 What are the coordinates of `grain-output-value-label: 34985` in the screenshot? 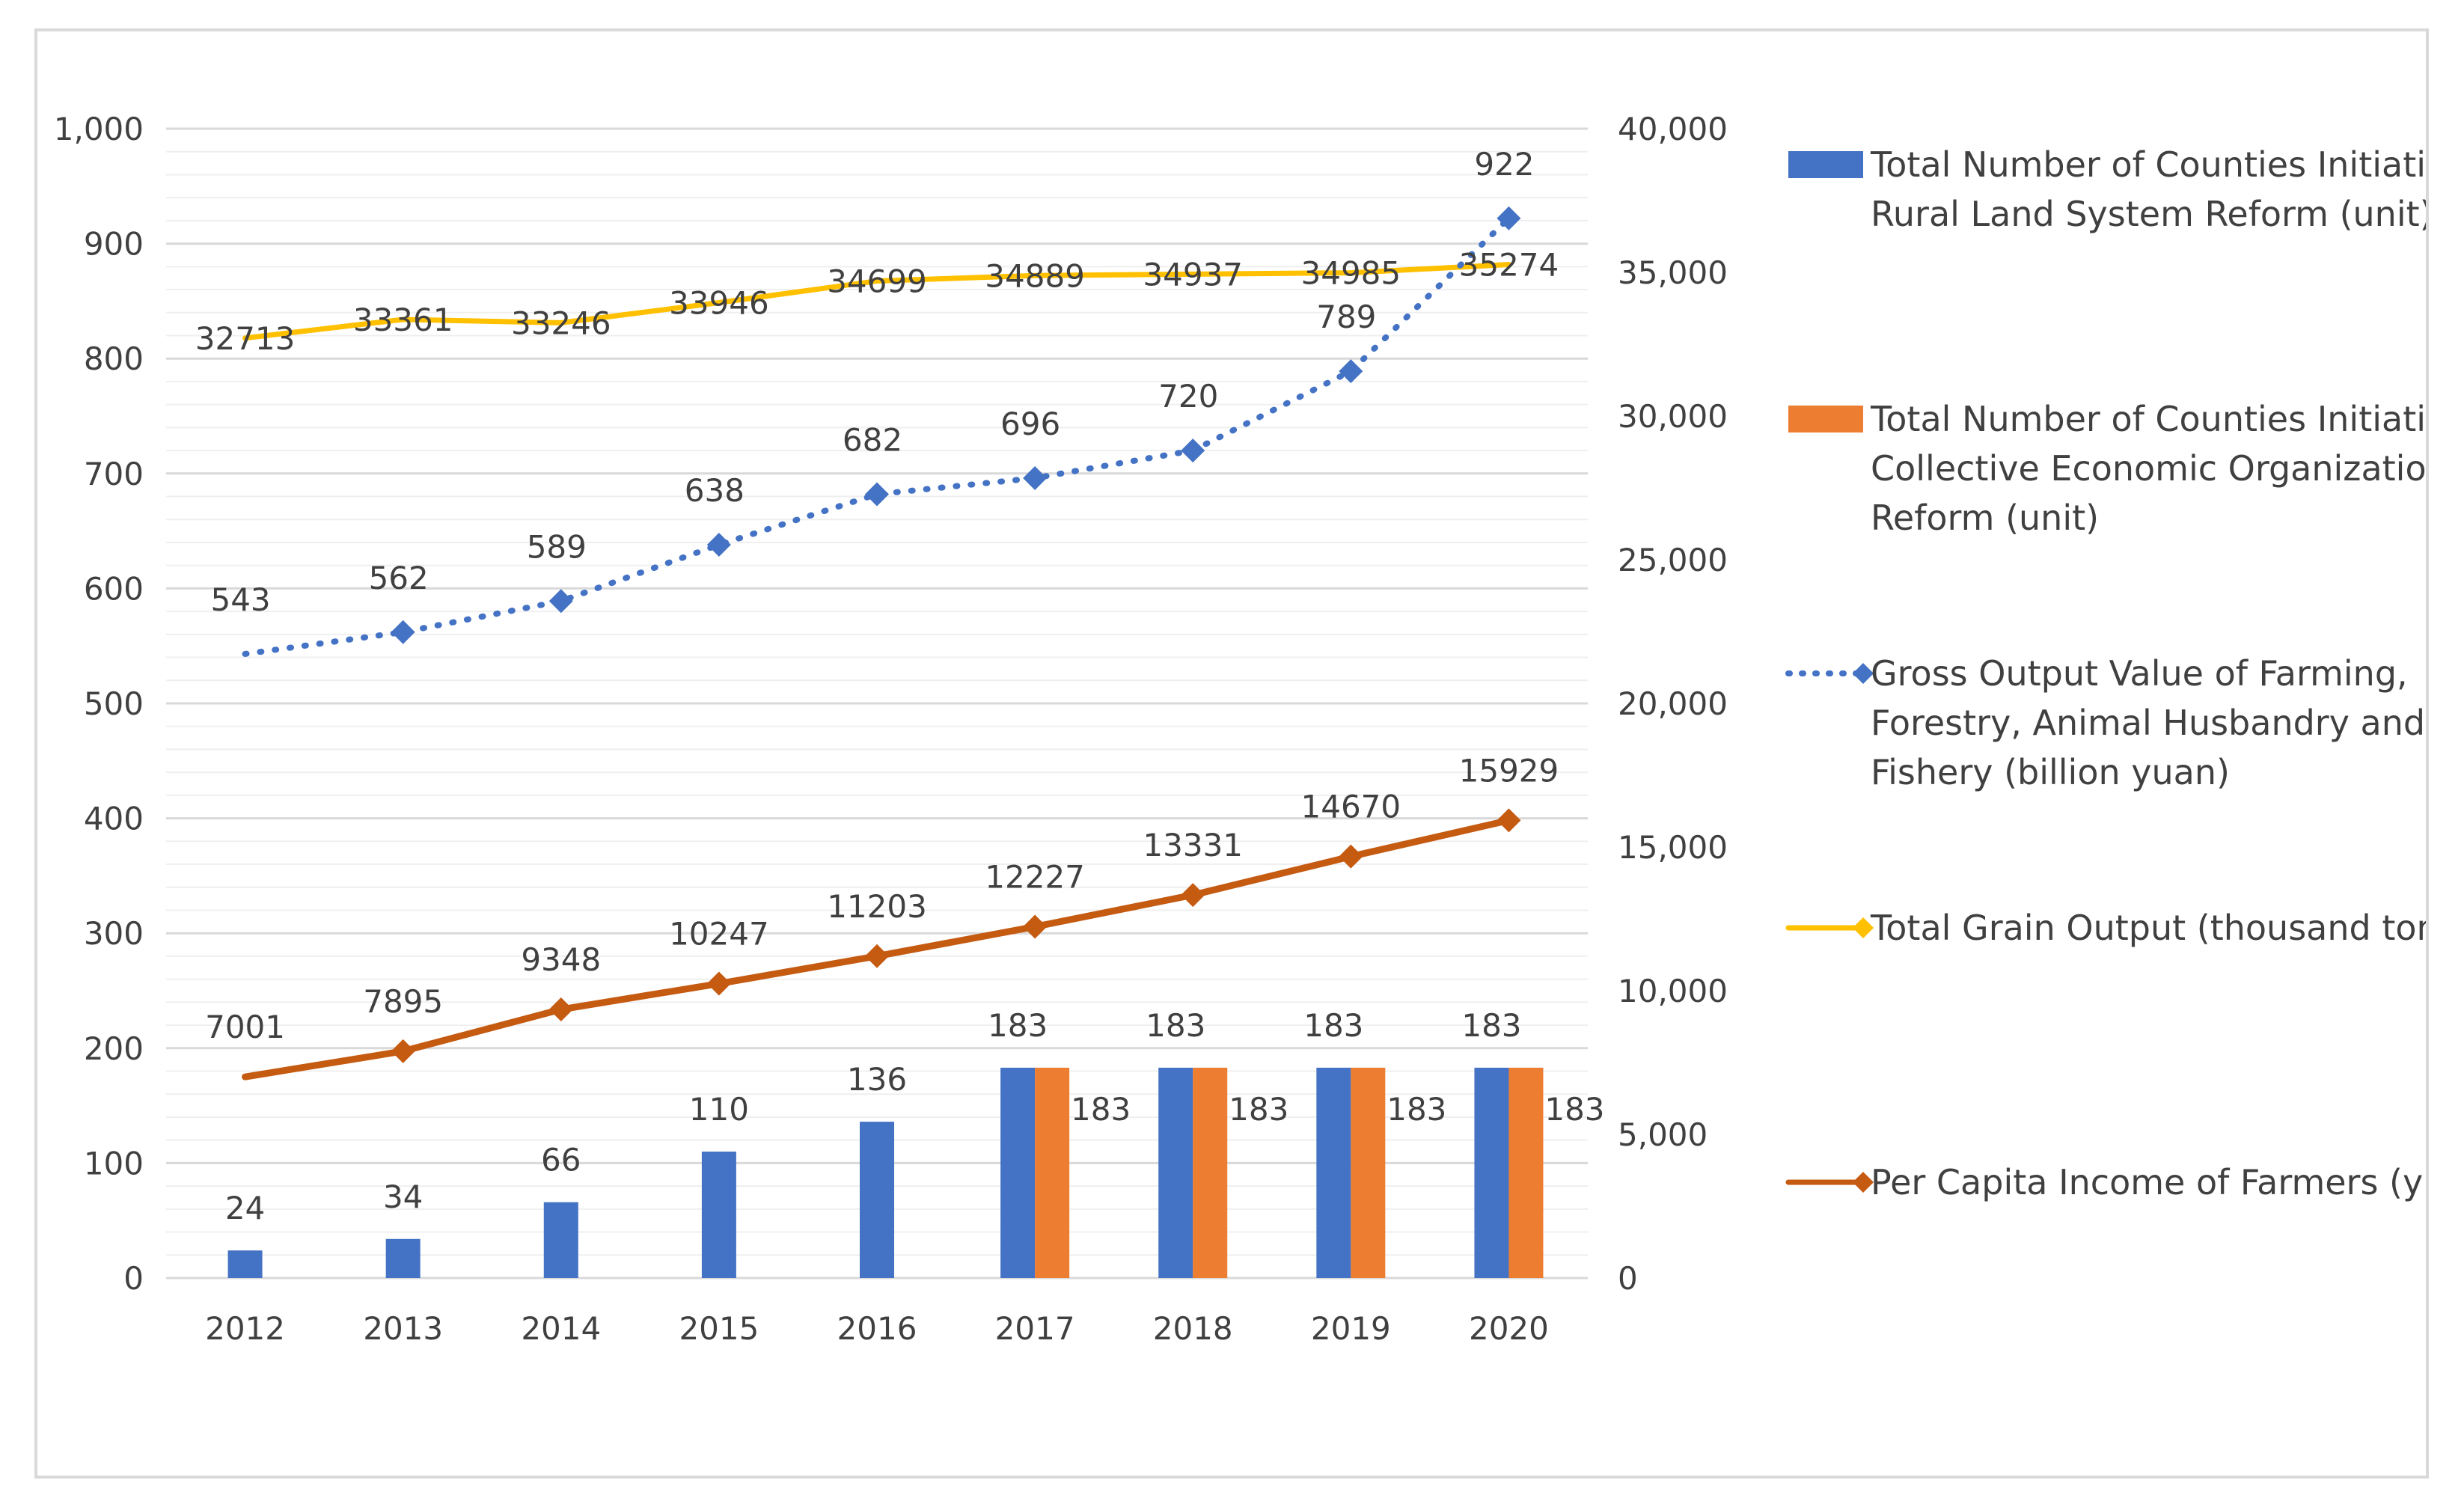 It's located at (1351, 273).